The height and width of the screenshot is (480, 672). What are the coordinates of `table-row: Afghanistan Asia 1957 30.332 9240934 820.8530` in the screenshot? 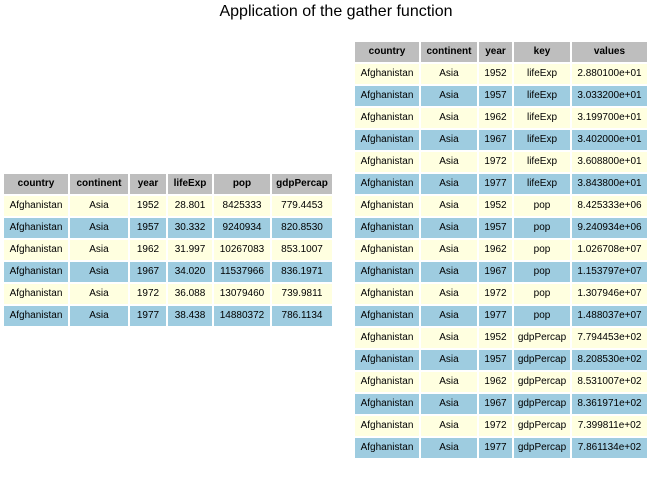 It's located at (168, 228).